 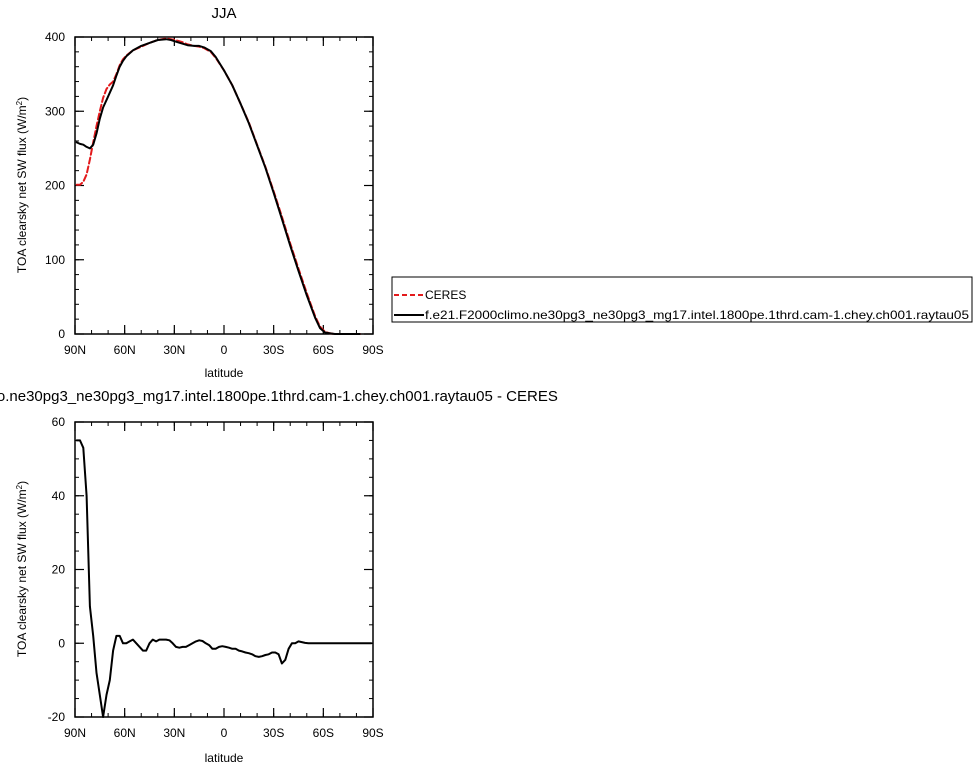 I want to click on series-line-ceres, so click(x=218, y=186).